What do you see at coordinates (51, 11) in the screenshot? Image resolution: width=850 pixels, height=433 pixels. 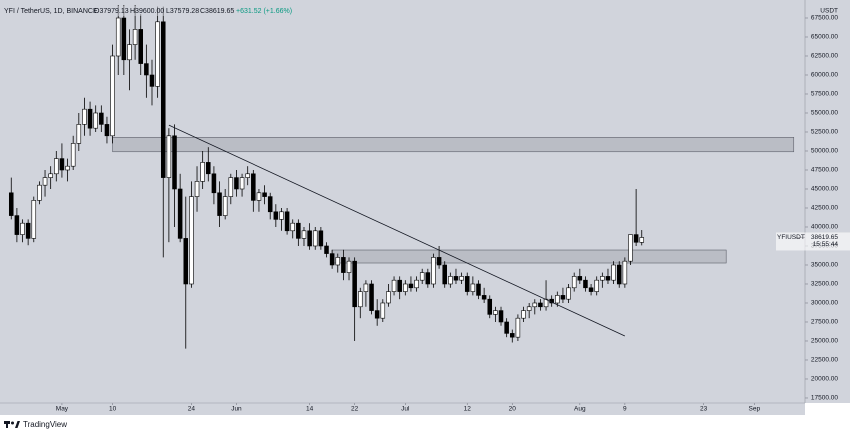 I see `symbol-label: YFI / TetherUS, 1D, BINANCE` at bounding box center [51, 11].